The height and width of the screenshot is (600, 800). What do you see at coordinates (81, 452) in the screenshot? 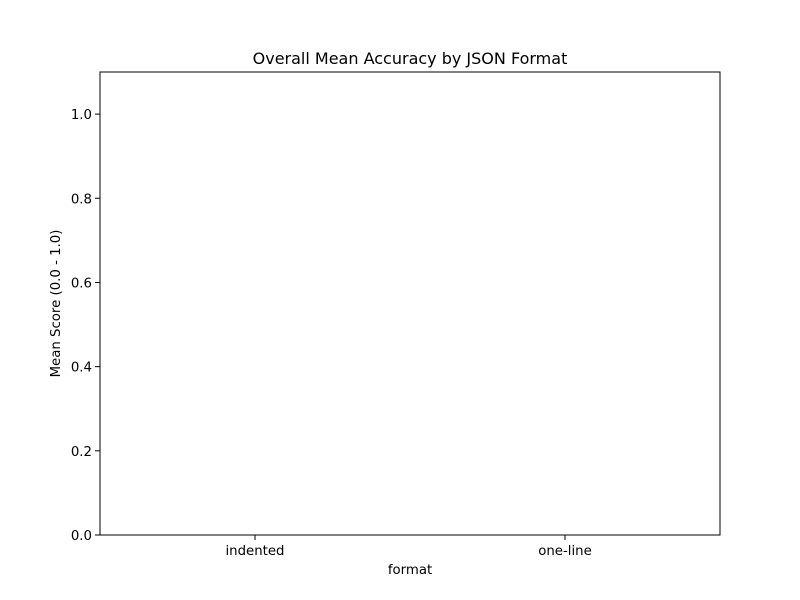
I see `y-tick-label: 0.2` at bounding box center [81, 452].